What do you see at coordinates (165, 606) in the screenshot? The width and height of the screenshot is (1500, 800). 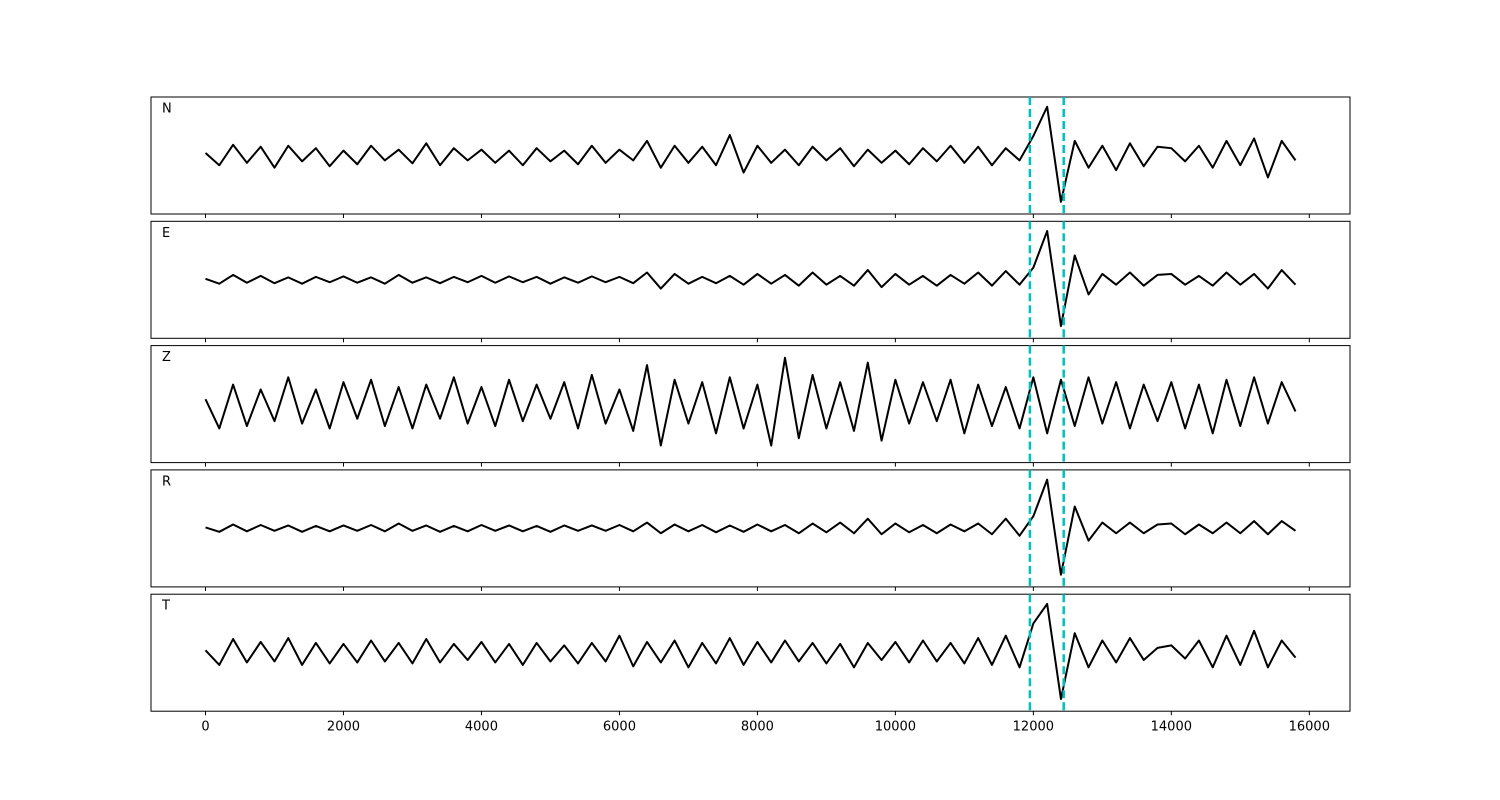 I see `panel-label: T` at bounding box center [165, 606].